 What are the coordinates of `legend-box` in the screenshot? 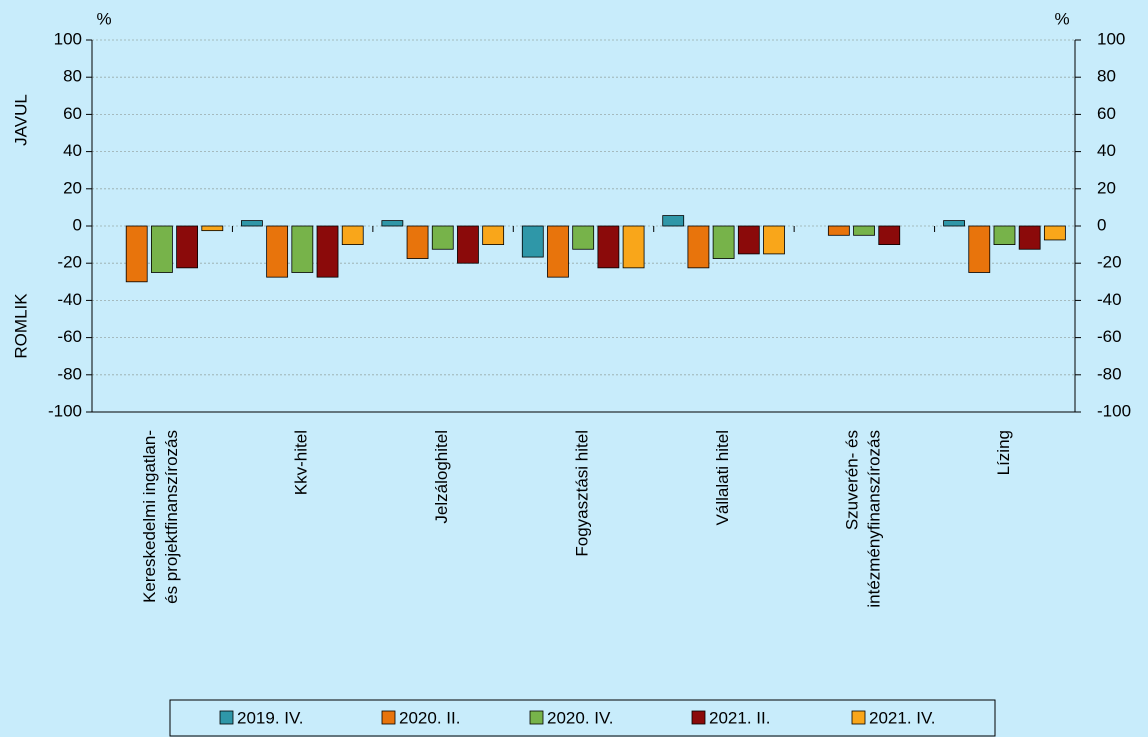 It's located at (582, 718).